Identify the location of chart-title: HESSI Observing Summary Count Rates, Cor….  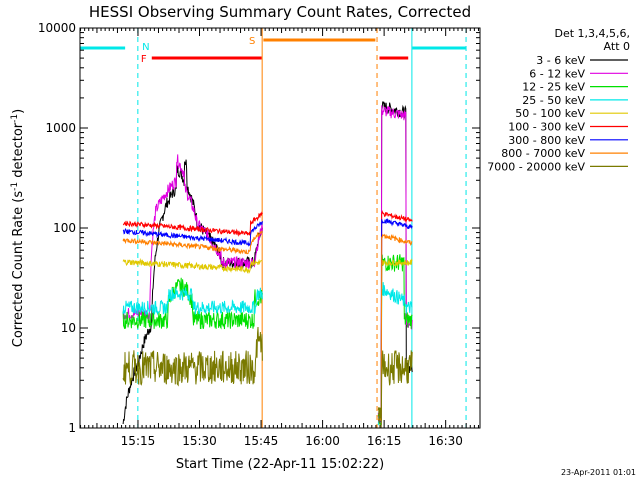
(280, 12).